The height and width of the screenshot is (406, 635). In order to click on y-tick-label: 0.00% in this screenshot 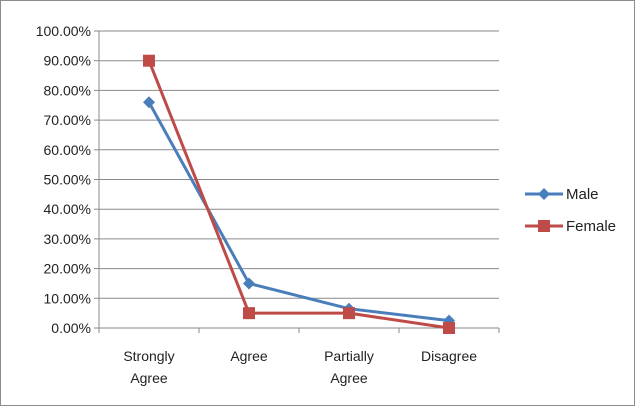, I will do `click(71, 328)`.